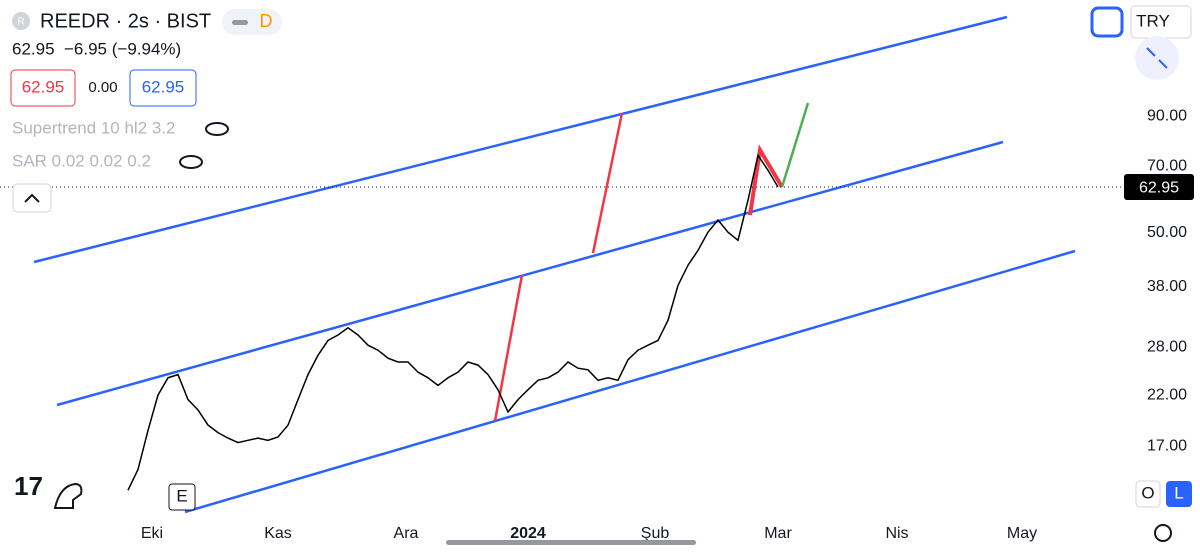 The height and width of the screenshot is (559, 1200). I want to click on scale-button, so click(182, 497).